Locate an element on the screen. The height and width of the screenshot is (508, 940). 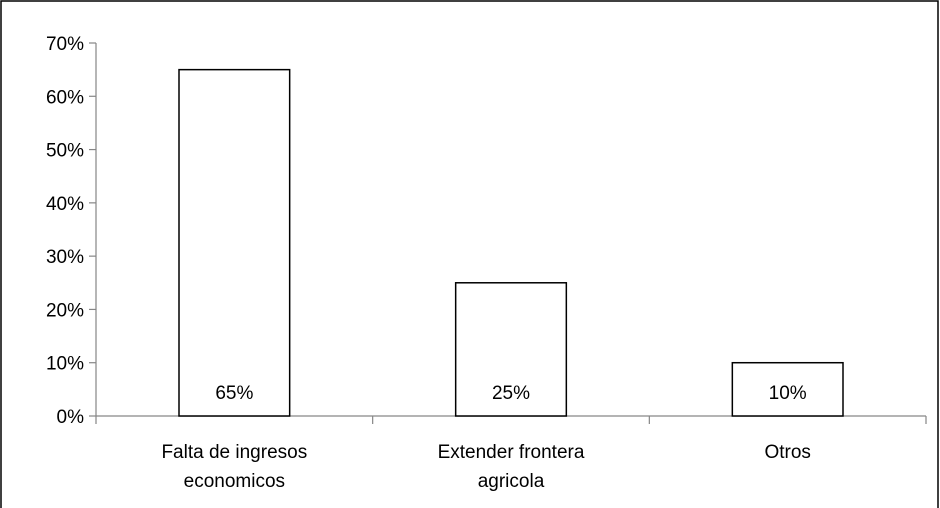
y-axis: 0% 10% 20% 30% 40% 50% 60% 70% is located at coordinates (71, 231).